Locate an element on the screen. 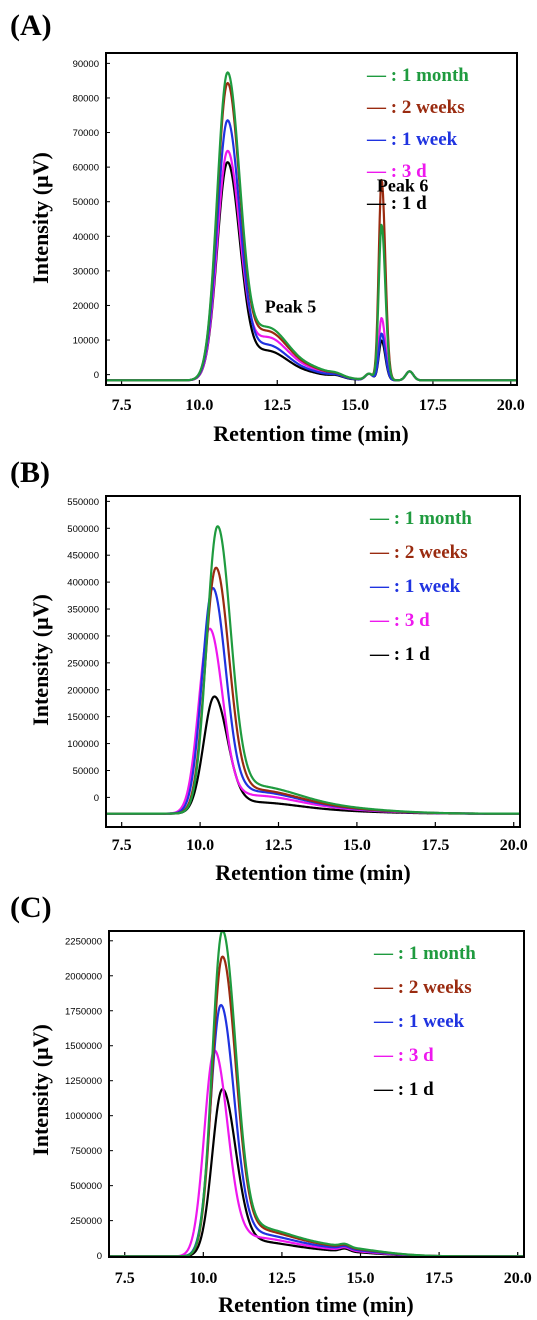  y-tick-label: 2000000 is located at coordinates (83, 976).